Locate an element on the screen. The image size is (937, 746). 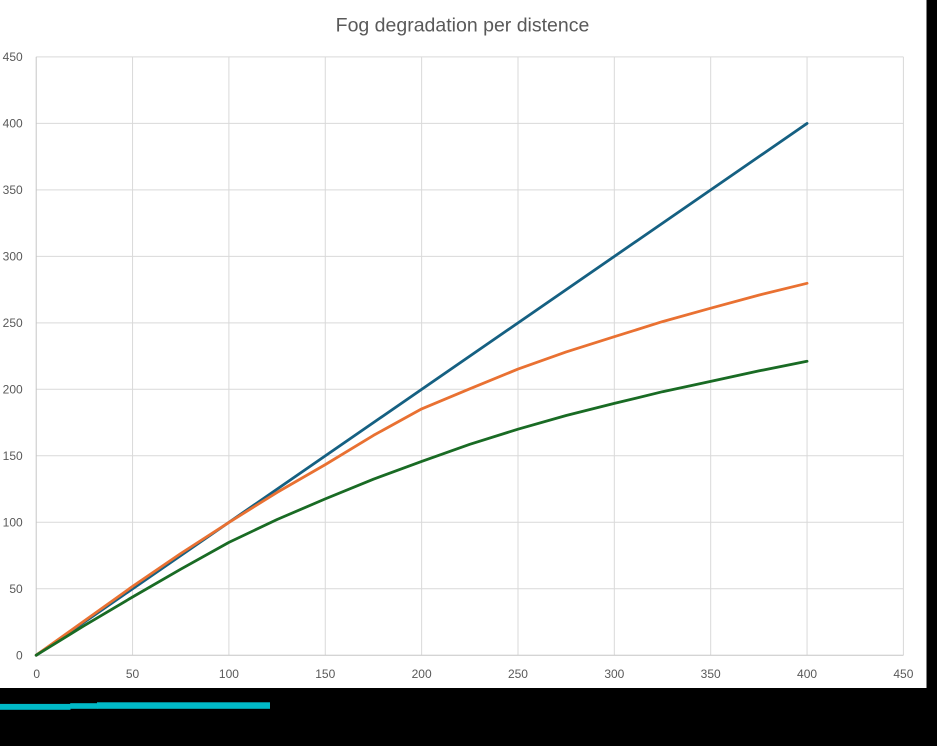
svg-text: Fog degradation per distence is located at coordinates (463, 26).